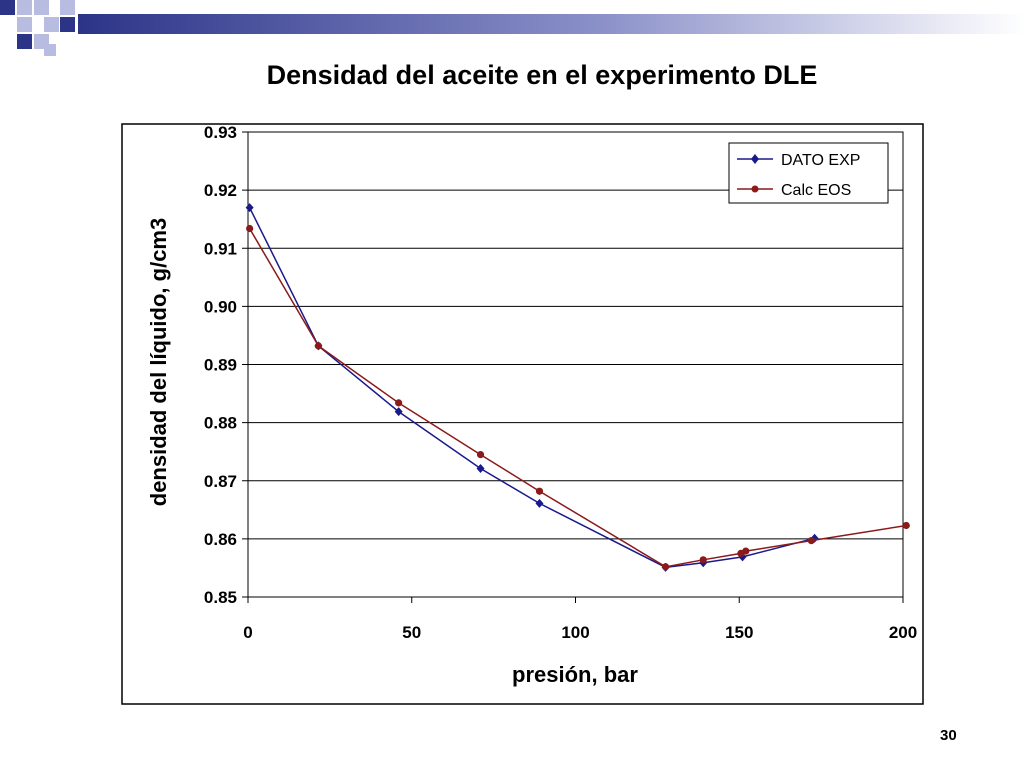 This screenshot has height=768, width=1024. Describe the element at coordinates (220, 248) in the screenshot. I see `y-tick-label: 0.91` at that location.